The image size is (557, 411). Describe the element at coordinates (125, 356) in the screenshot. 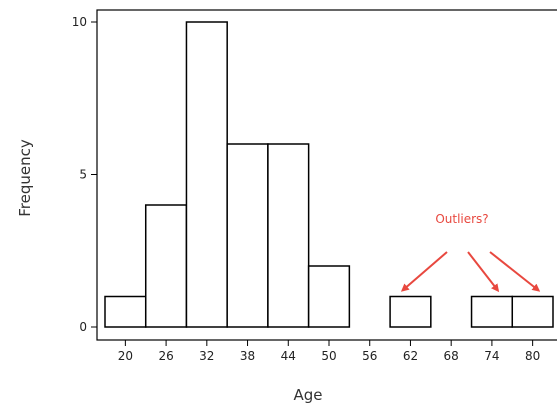

I see `x-tick-label: 20` at that location.